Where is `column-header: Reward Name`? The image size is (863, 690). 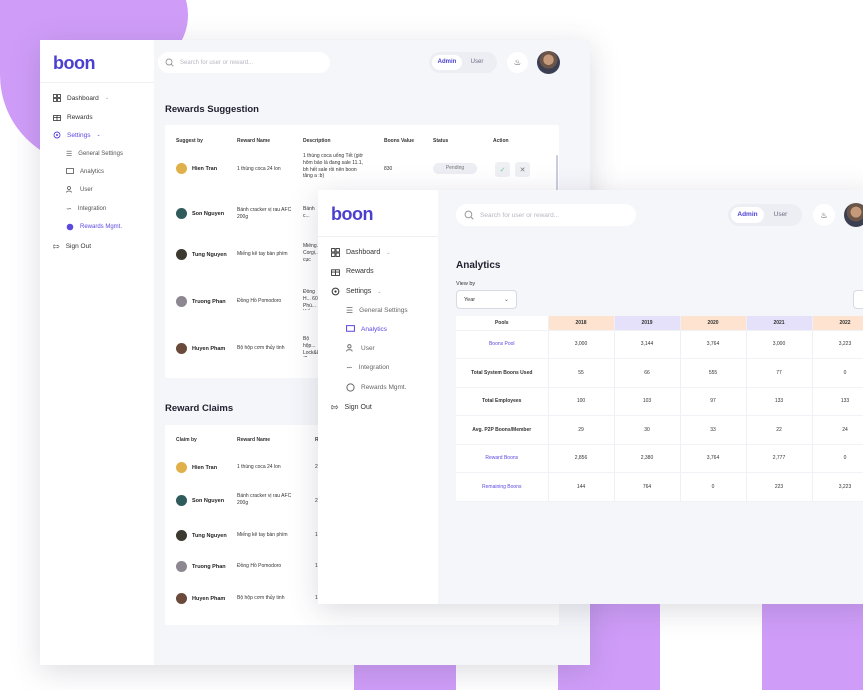
column-header: Reward Name is located at coordinates (254, 141).